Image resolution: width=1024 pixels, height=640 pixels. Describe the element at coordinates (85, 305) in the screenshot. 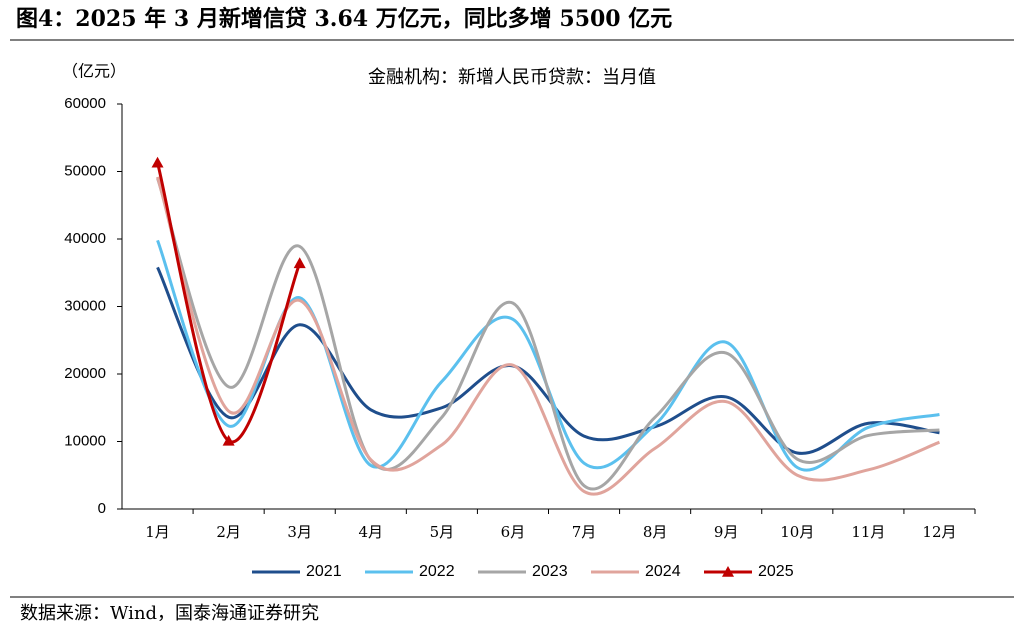

I see `y-tick-label: 30000` at that location.